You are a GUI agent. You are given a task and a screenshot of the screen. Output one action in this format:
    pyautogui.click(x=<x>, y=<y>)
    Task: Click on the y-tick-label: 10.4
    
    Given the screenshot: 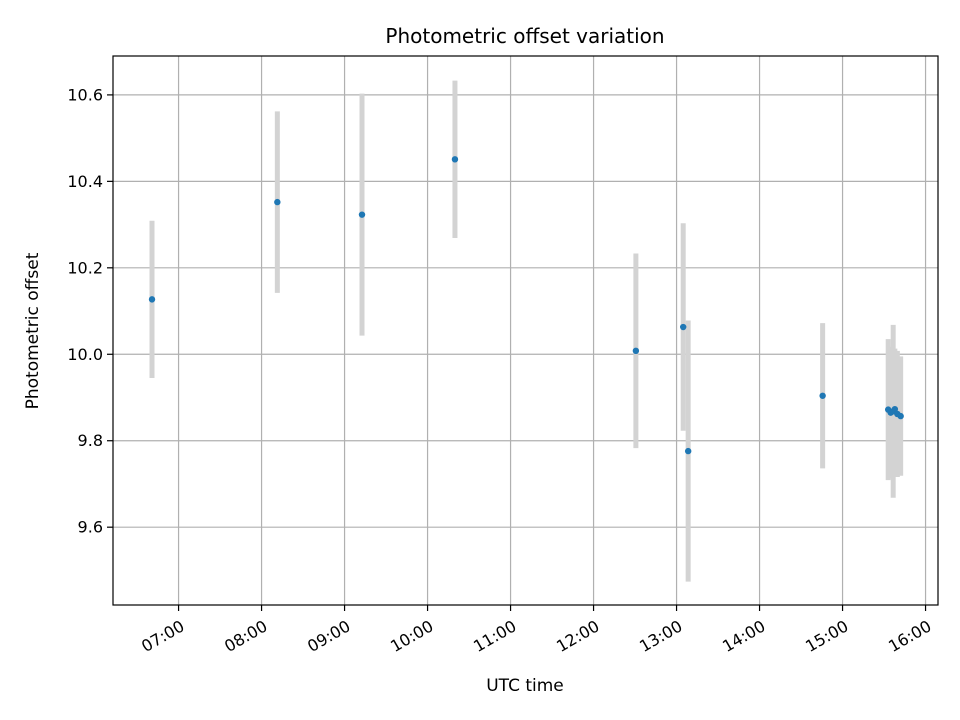 What is the action you would take?
    pyautogui.click(x=85, y=181)
    